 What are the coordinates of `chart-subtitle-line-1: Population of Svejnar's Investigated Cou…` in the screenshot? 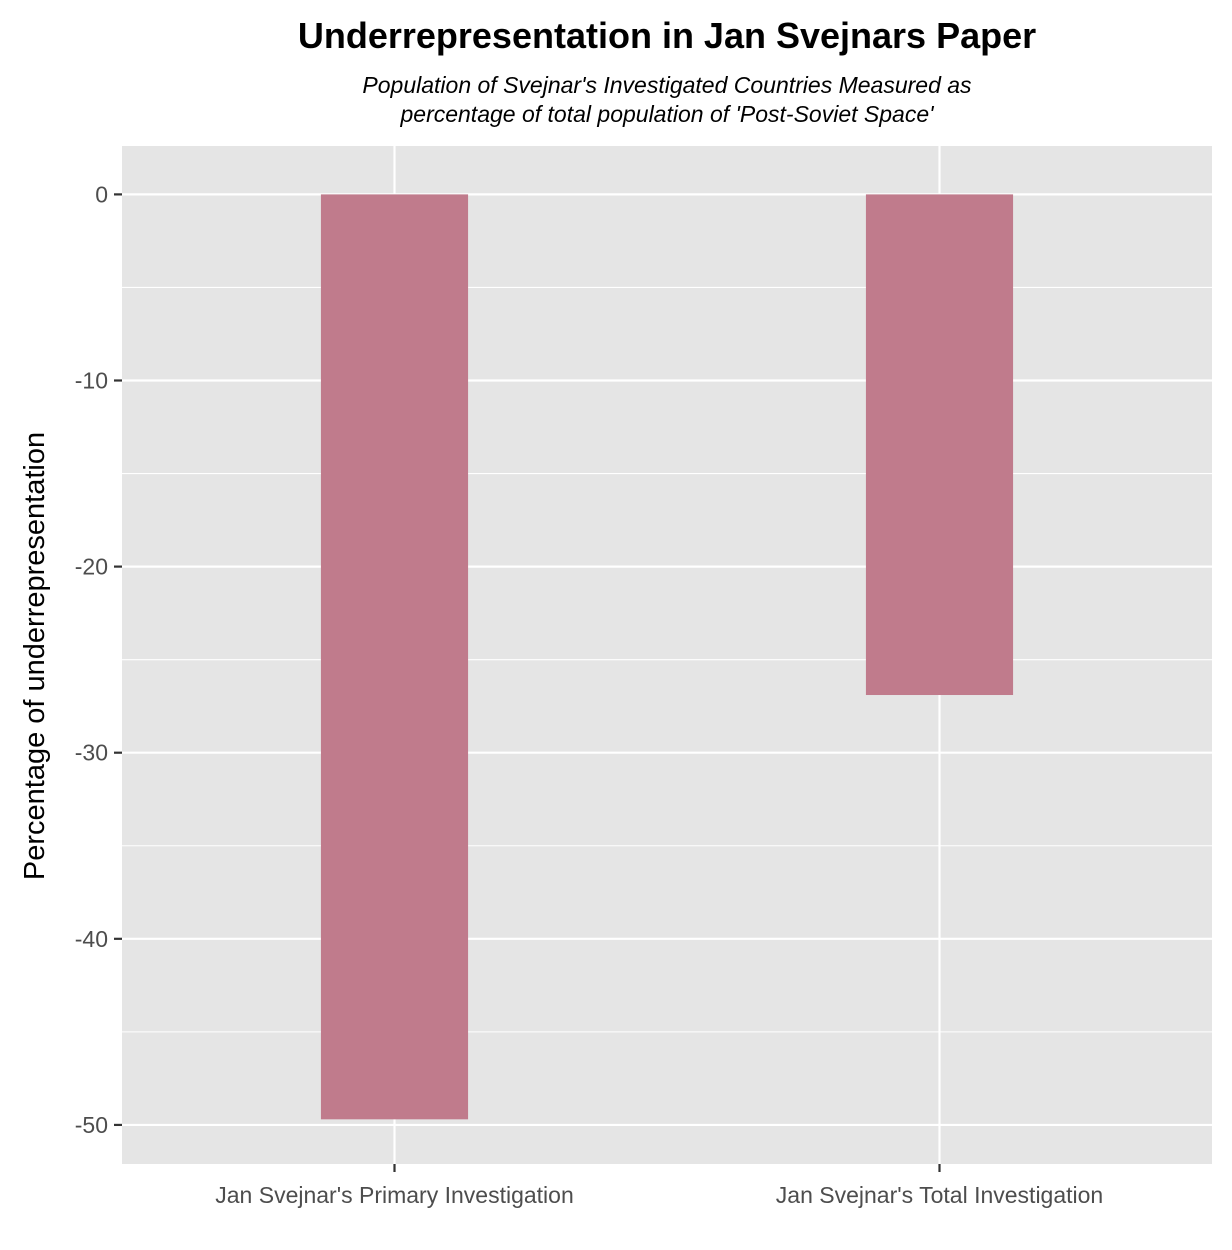 It's located at (667, 85).